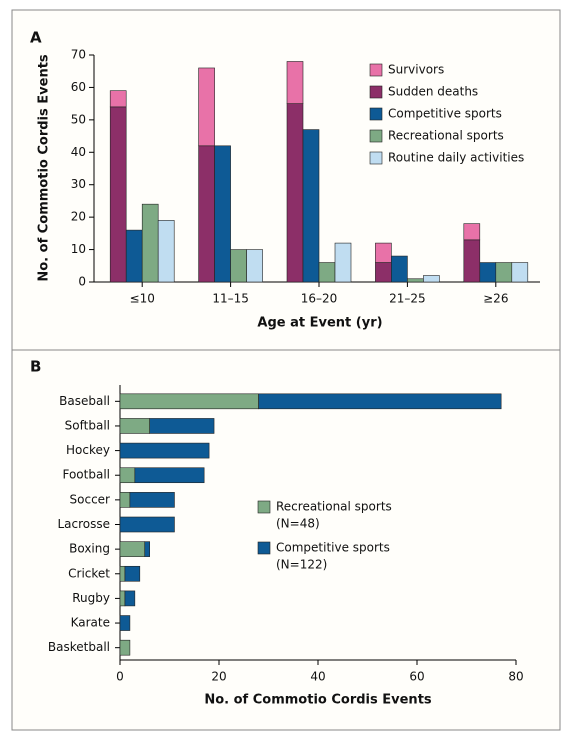 The width and height of the screenshot is (572, 742). What do you see at coordinates (318, 700) in the screenshot?
I see `x-axis-title: No. of Commotio Cordis Events` at bounding box center [318, 700].